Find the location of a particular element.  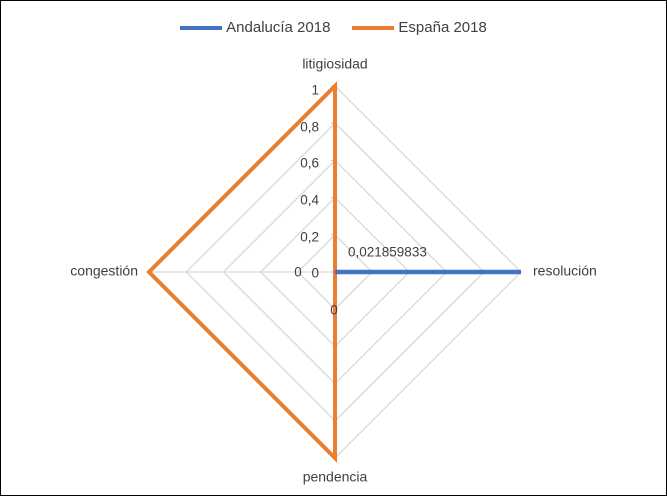

tick-label-0-6: 0,6 is located at coordinates (309, 163).